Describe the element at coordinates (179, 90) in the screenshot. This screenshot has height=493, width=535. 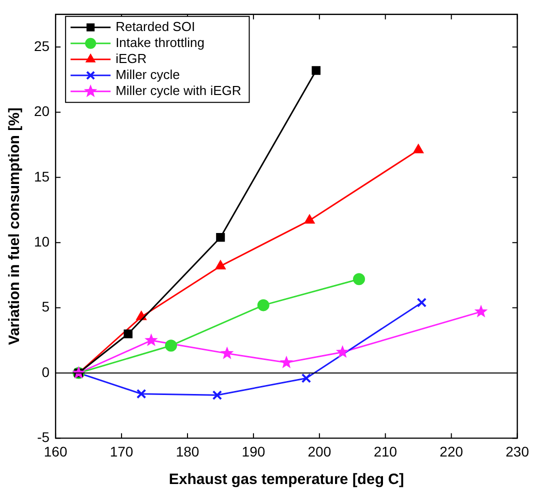
I see `legend-label: Miller cycle with iEGR` at that location.